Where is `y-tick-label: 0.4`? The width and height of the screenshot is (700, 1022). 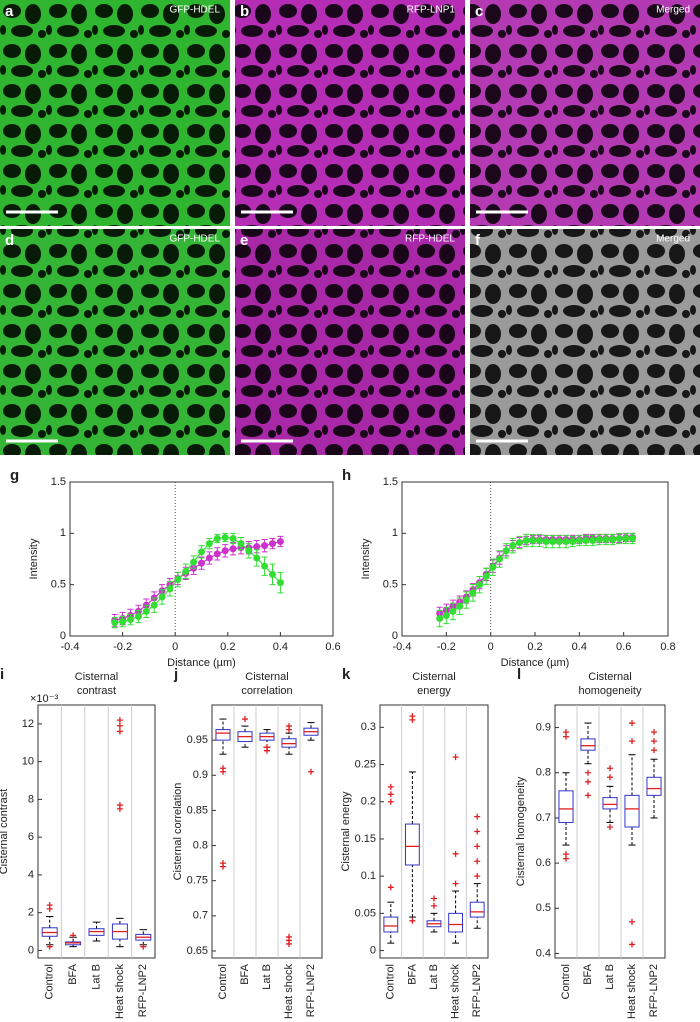 y-tick-label: 0.4 is located at coordinates (543, 953).